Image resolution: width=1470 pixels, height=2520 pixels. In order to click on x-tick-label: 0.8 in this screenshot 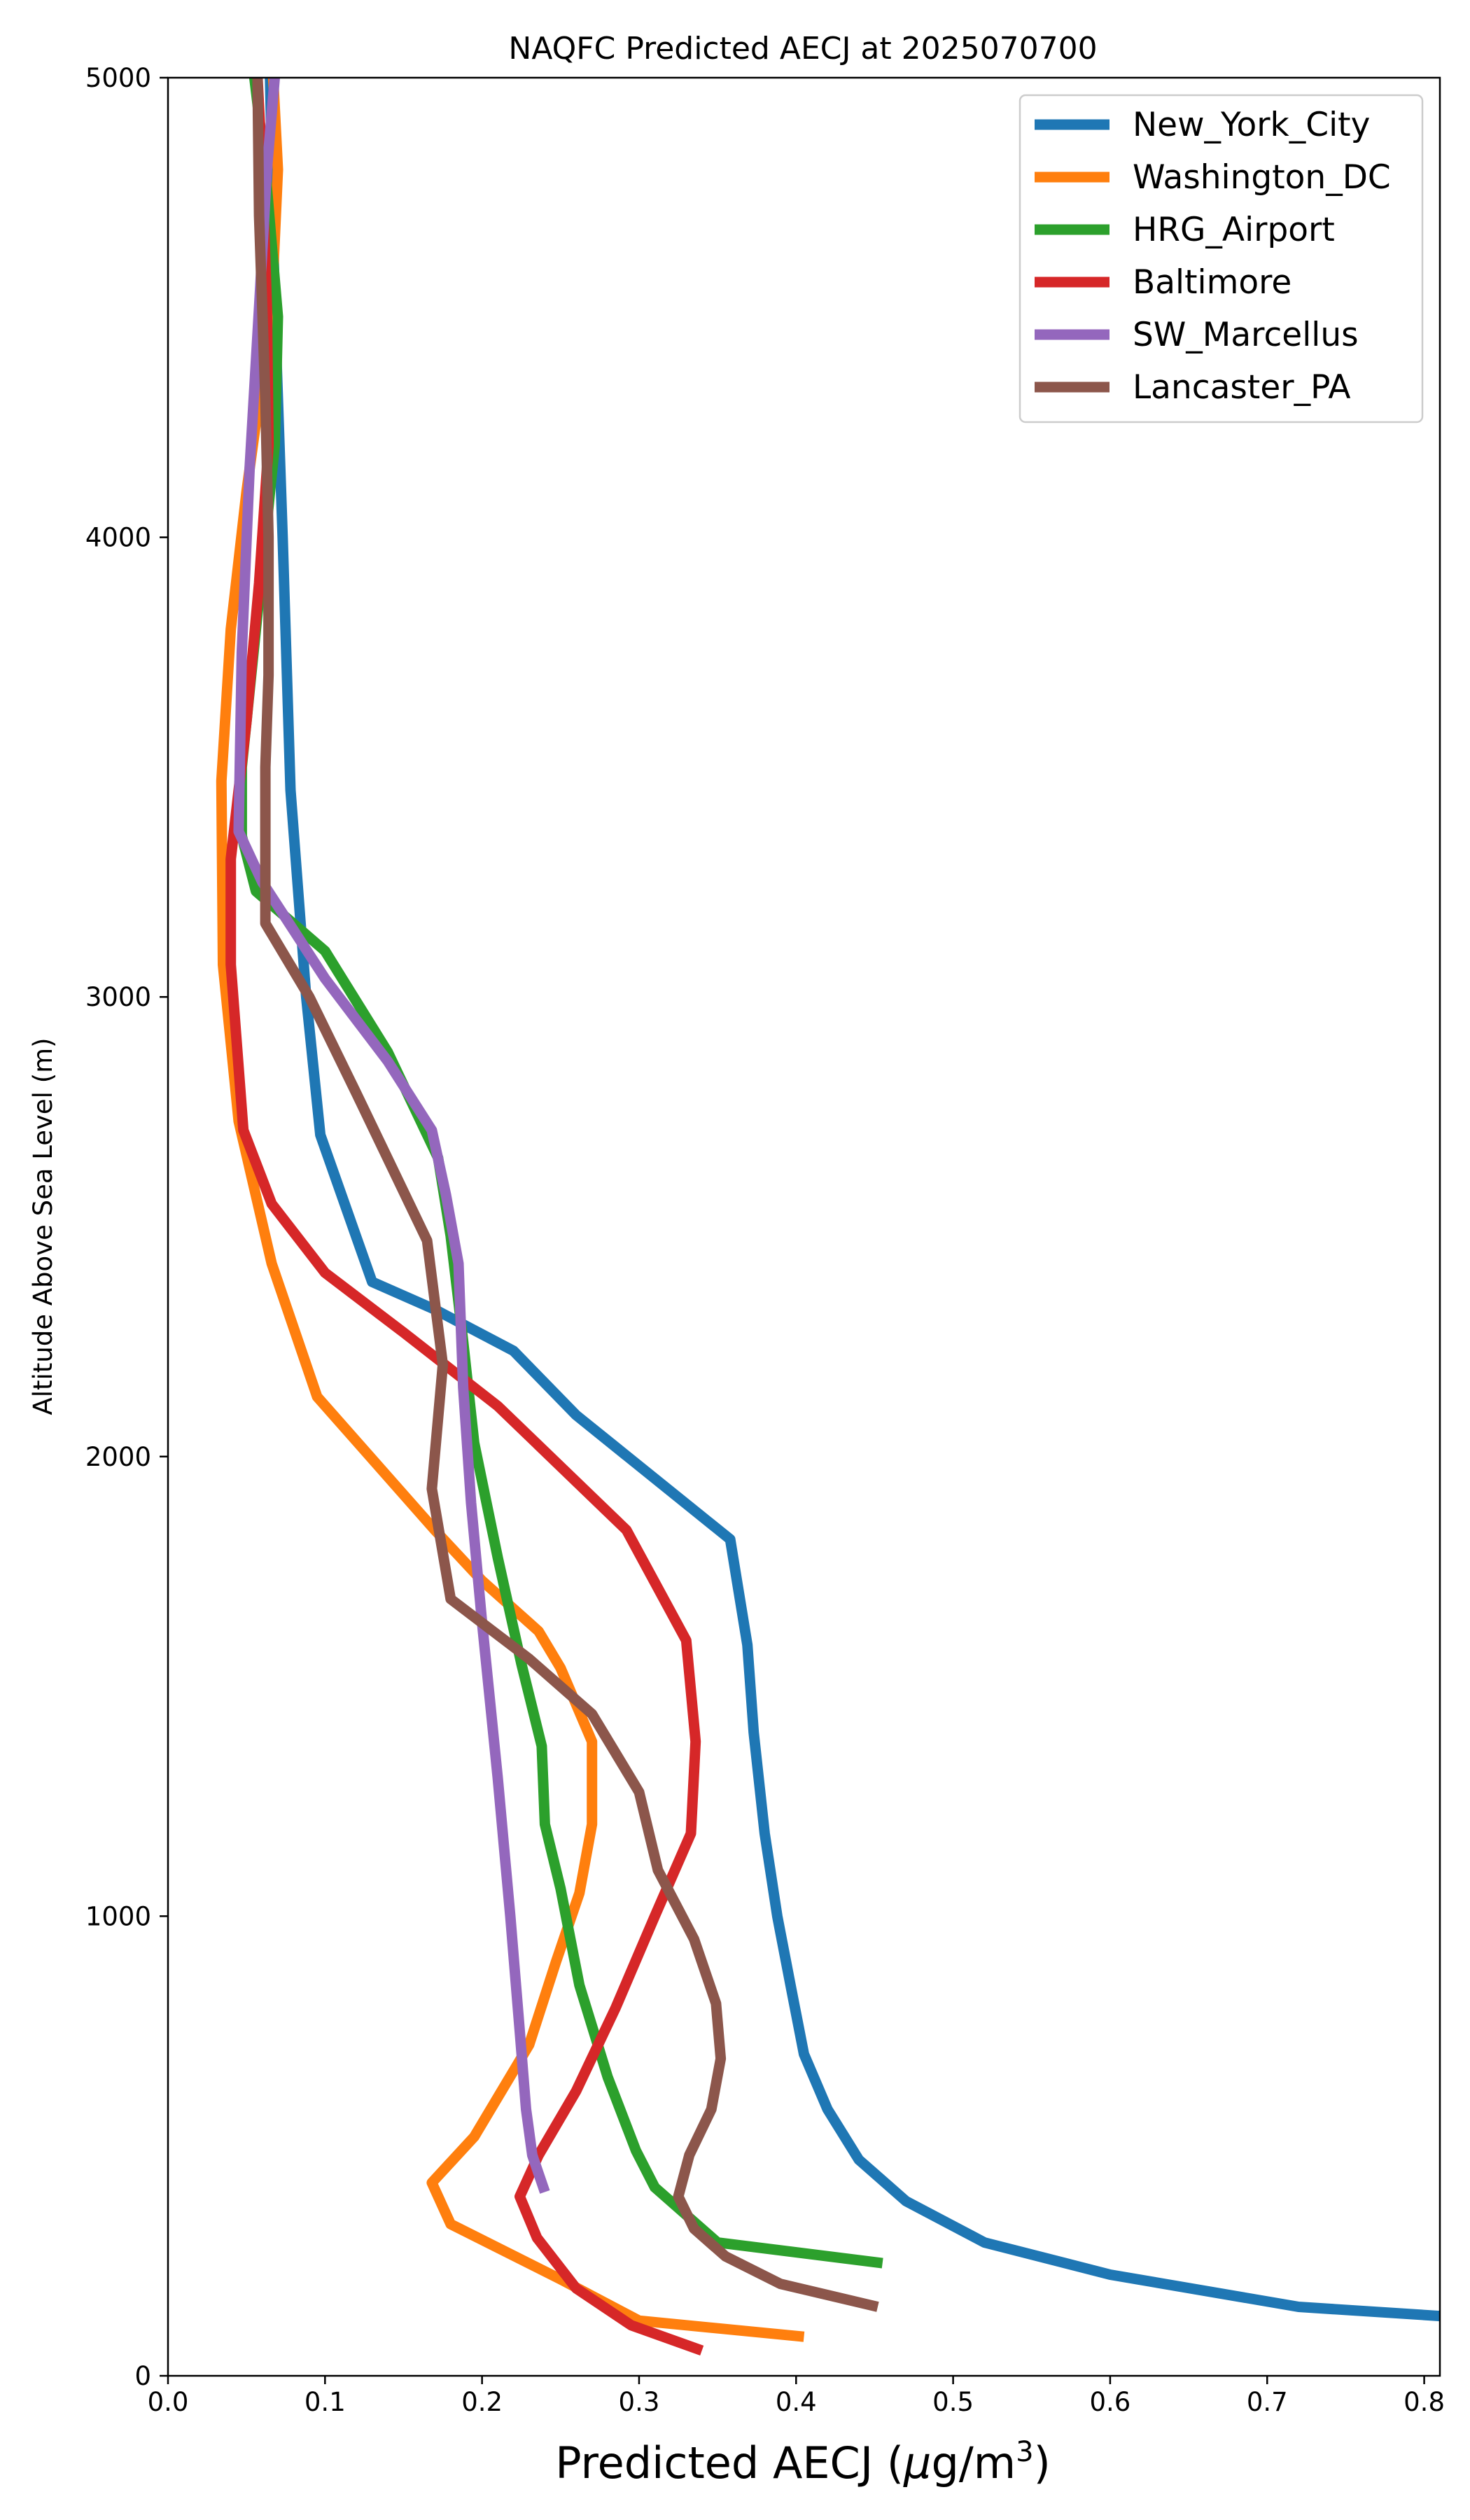, I will do `click(1424, 2402)`.